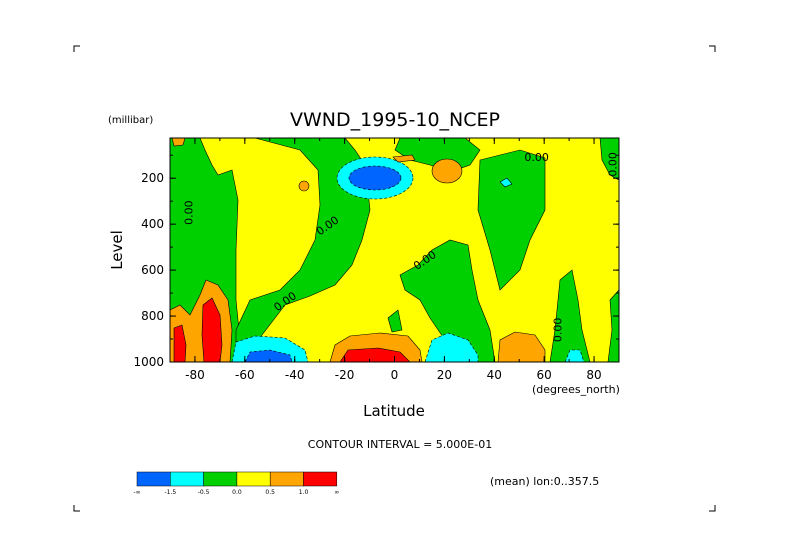  Describe the element at coordinates (544, 481) in the screenshot. I see `mean-note: (mean) lon:0..357.5` at that location.